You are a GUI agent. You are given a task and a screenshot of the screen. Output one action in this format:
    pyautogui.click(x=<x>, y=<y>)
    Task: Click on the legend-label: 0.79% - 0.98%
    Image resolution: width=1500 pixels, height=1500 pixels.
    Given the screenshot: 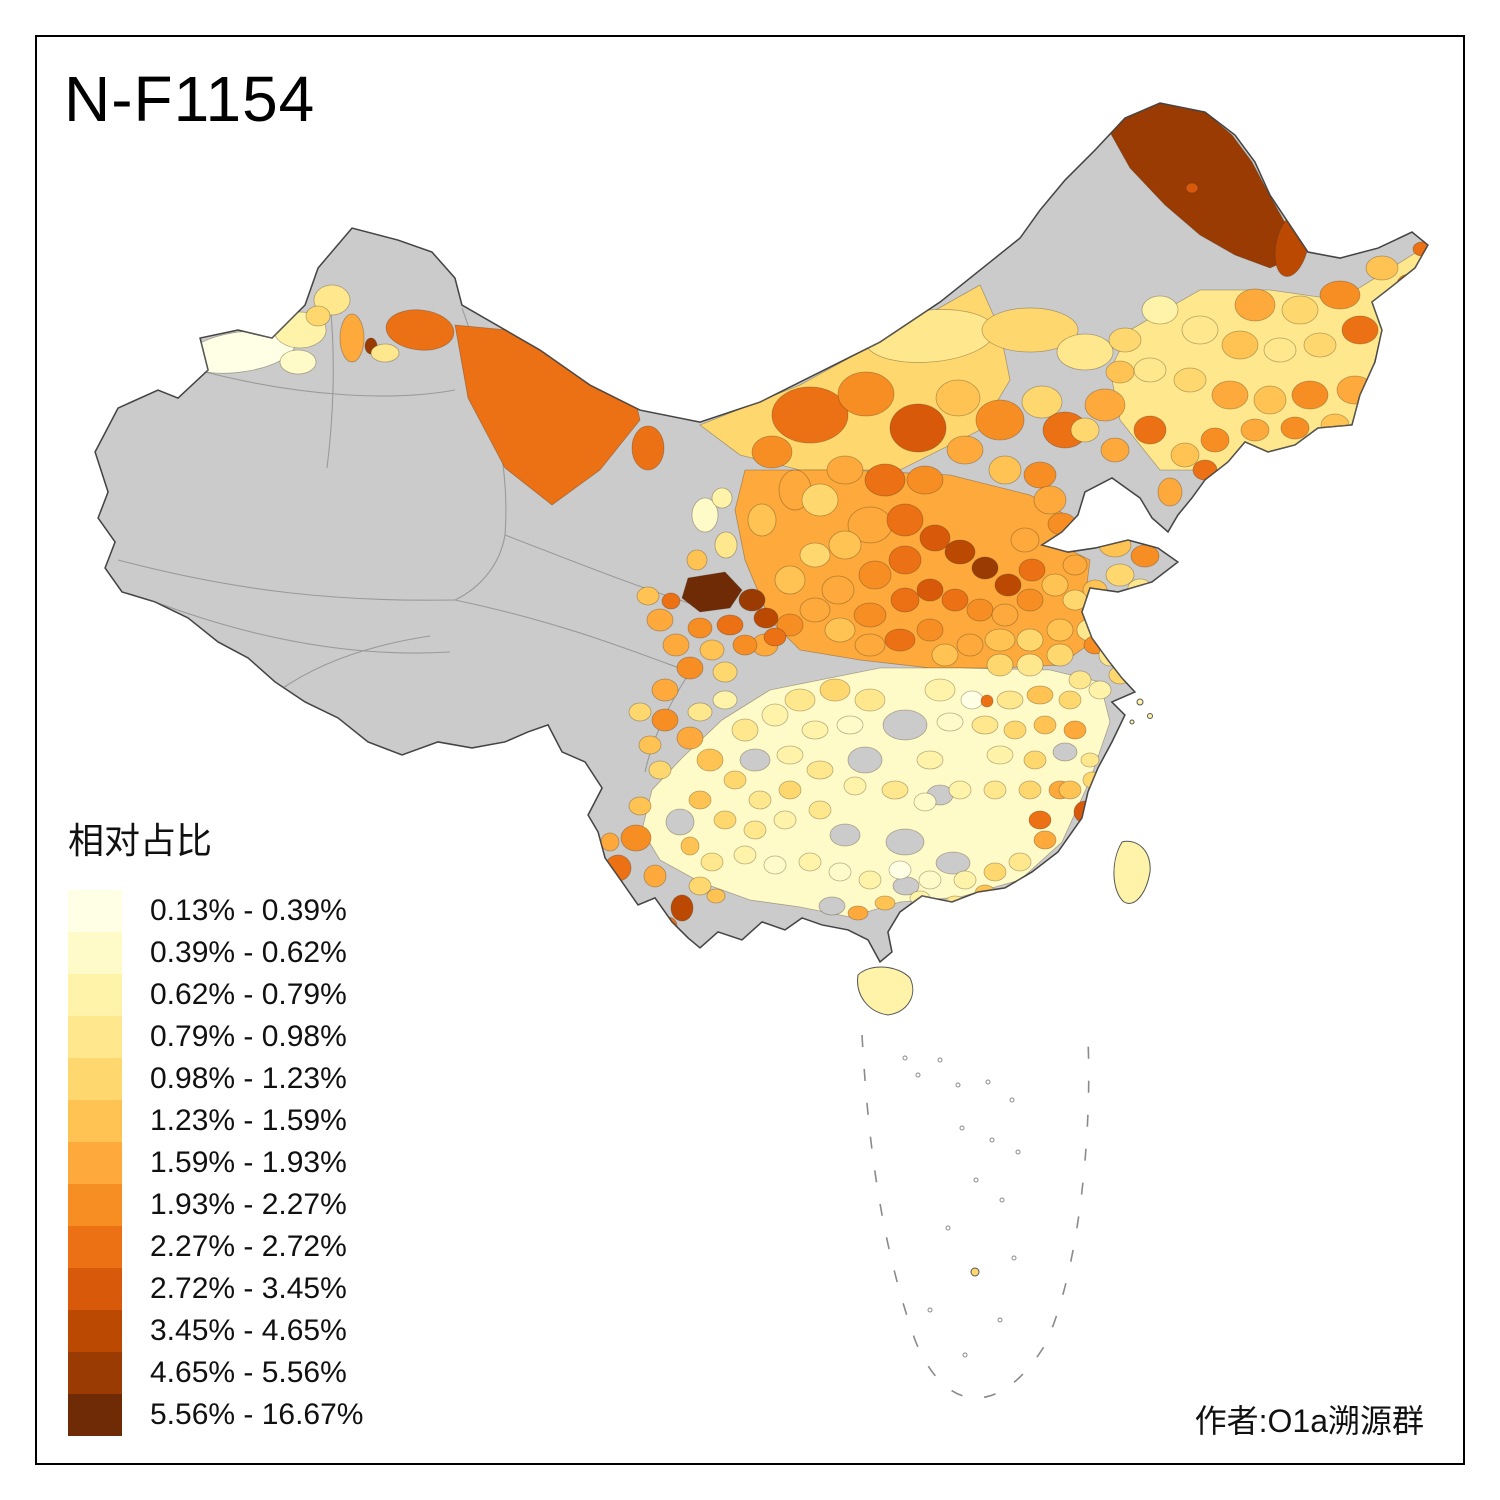 What is the action you would take?
    pyautogui.click(x=248, y=1036)
    